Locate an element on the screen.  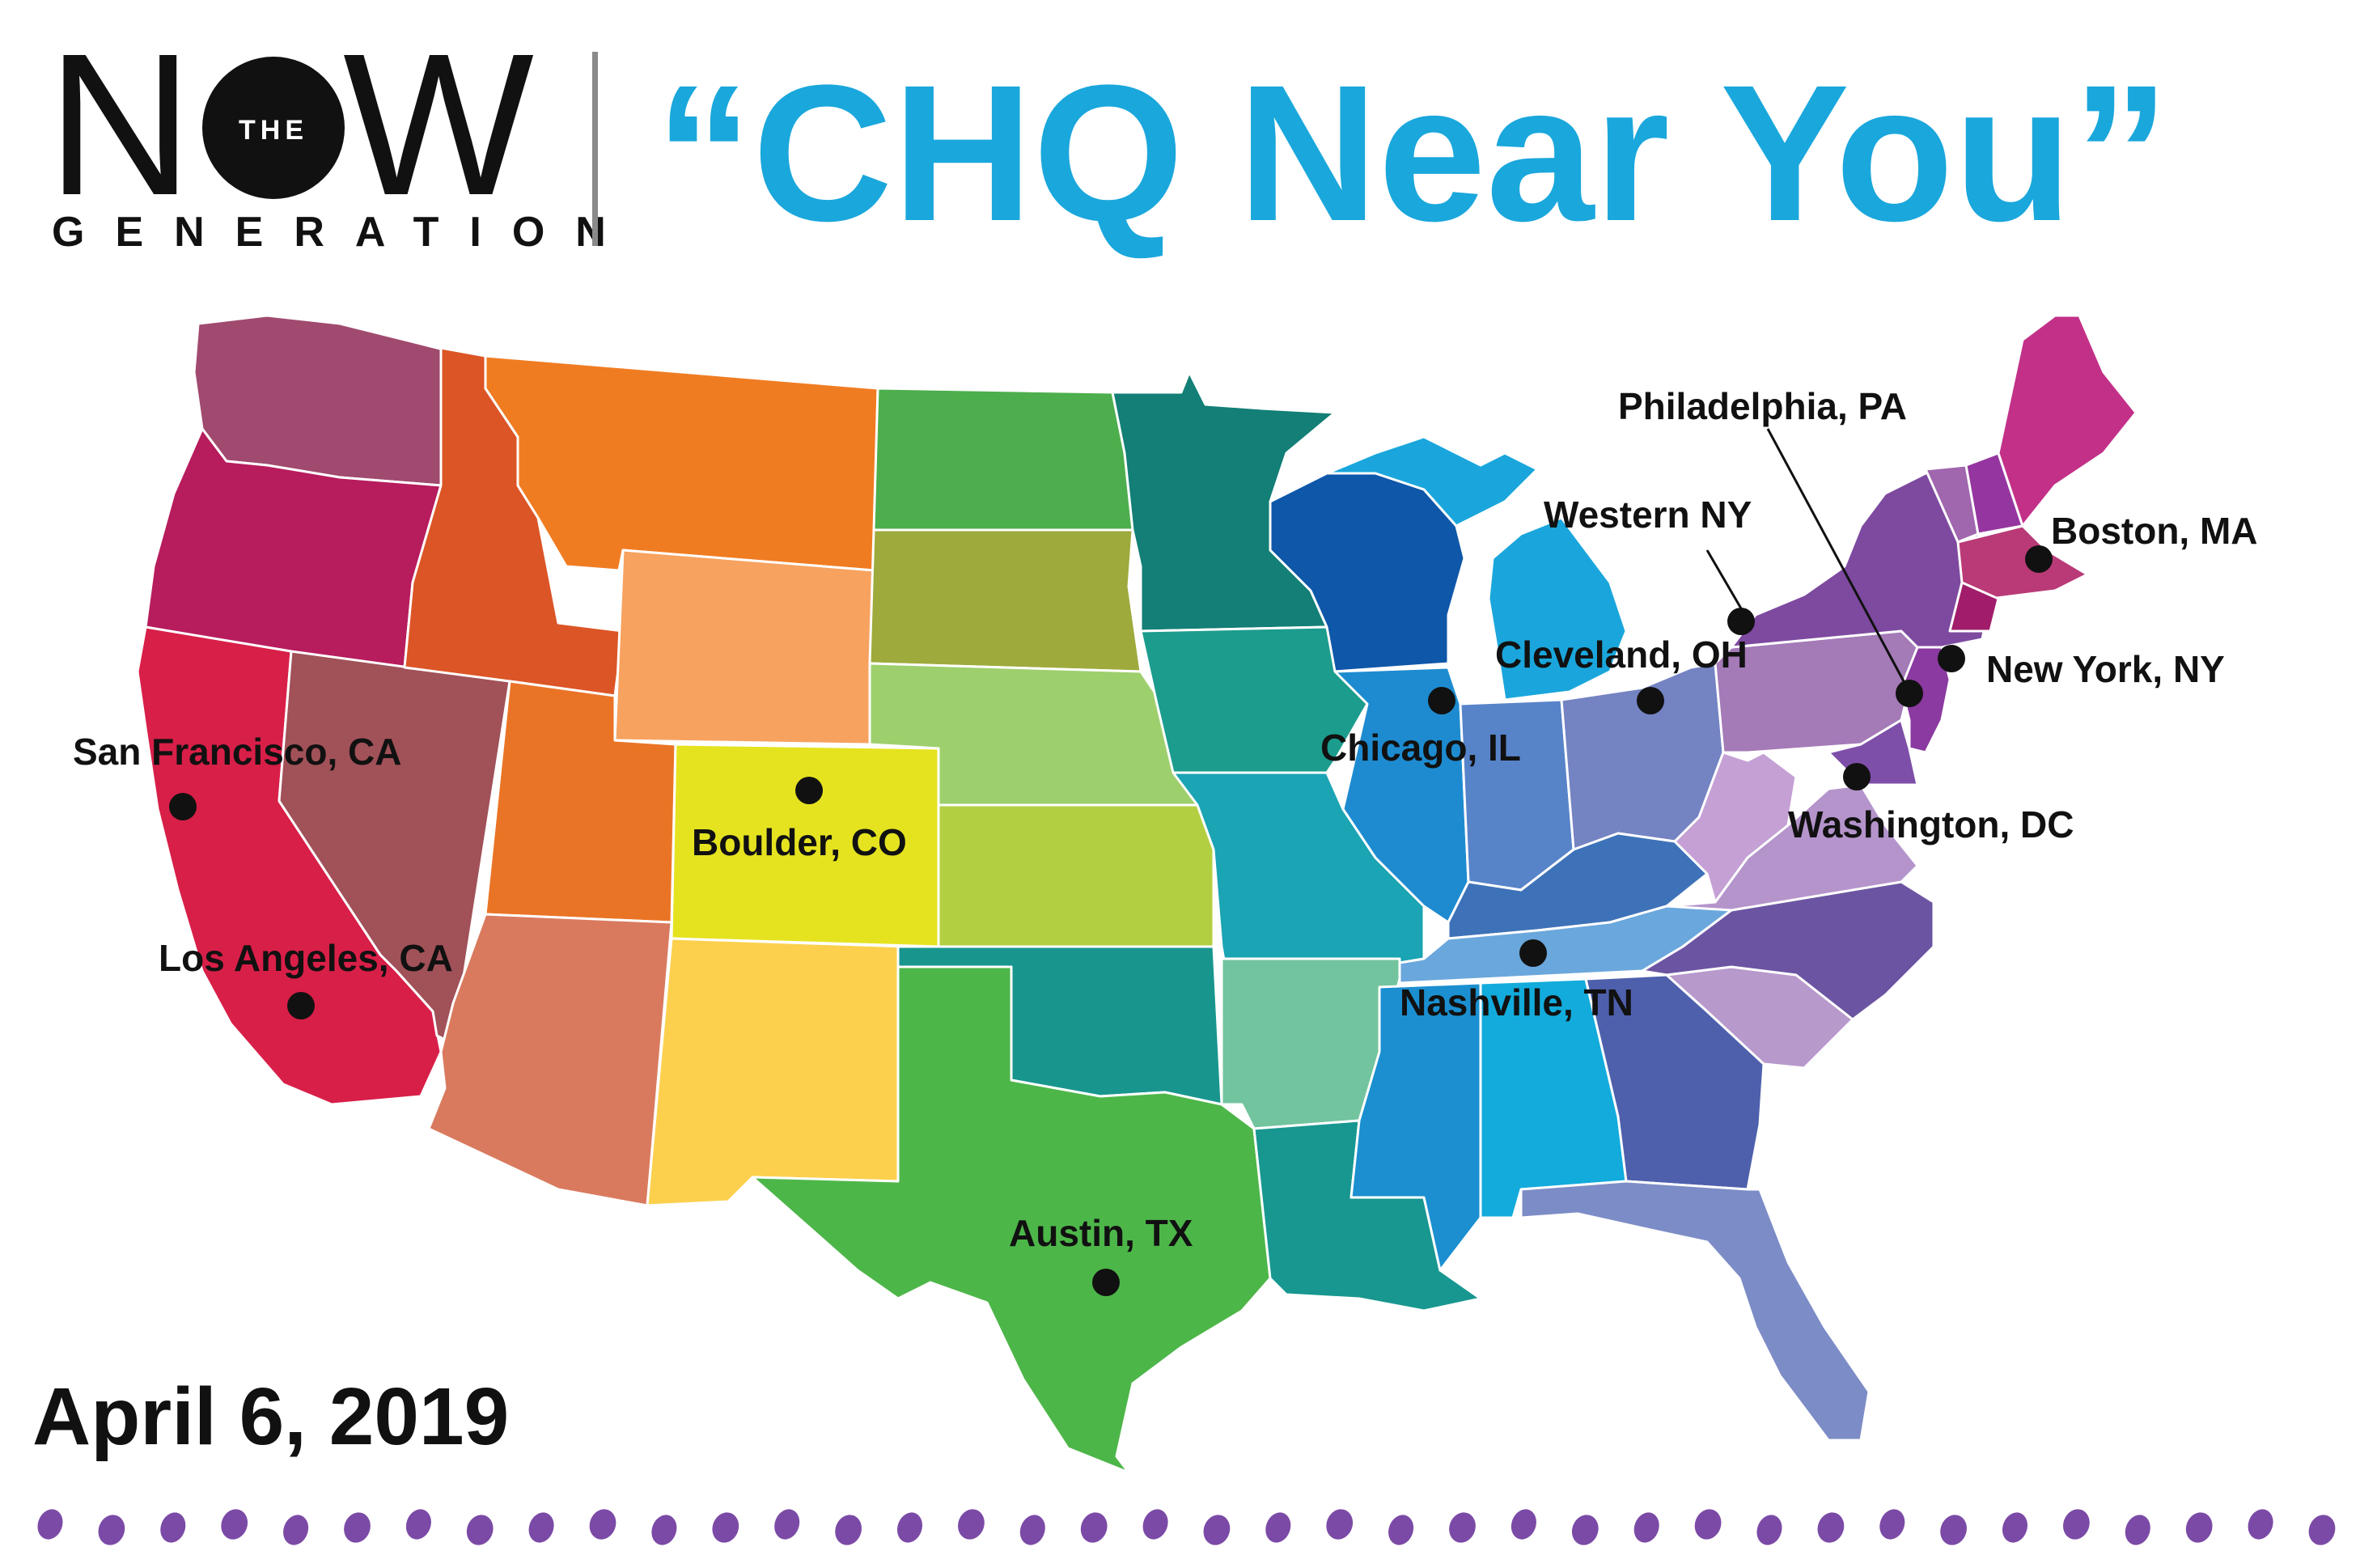
state-wyoming is located at coordinates (744, 648).